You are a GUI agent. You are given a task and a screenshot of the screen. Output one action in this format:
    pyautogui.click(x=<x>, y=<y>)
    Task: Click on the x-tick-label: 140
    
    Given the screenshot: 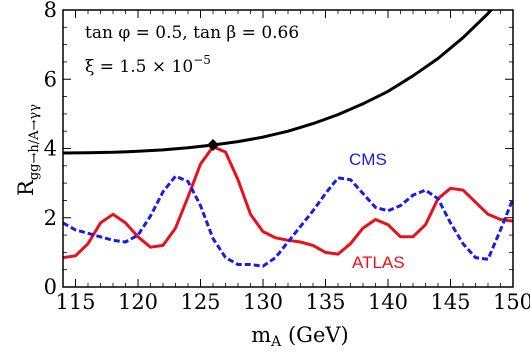 What is the action you would take?
    pyautogui.click(x=388, y=302)
    